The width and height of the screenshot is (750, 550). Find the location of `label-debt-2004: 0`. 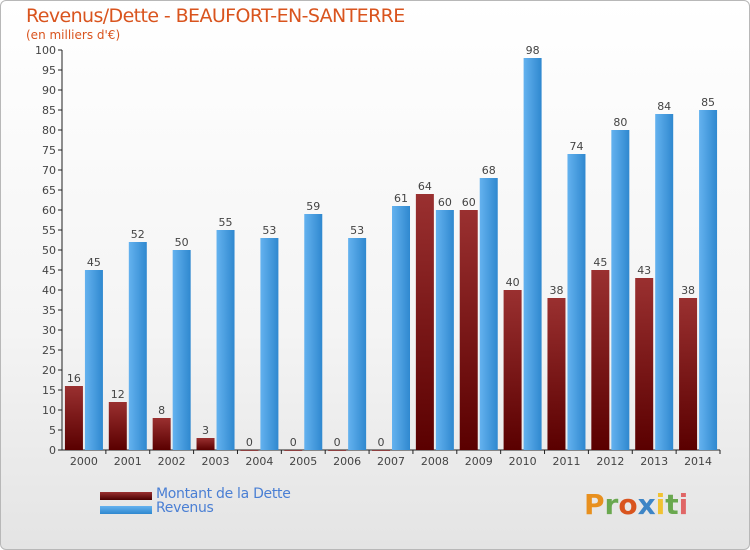

label-debt-2004: 0 is located at coordinates (249, 442).